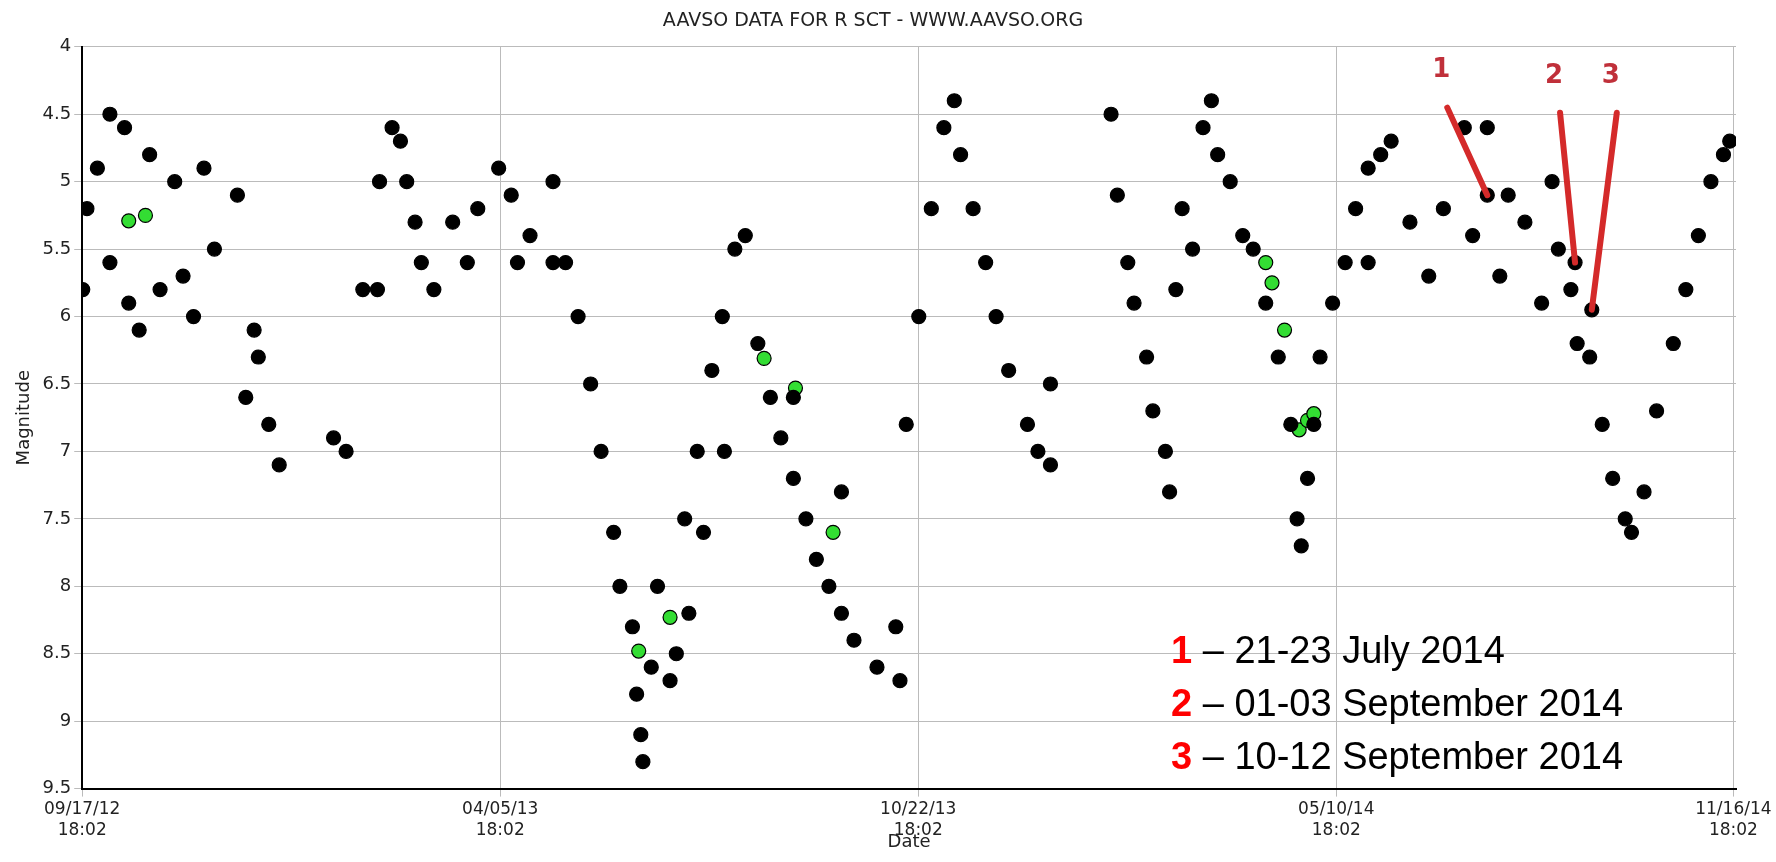 This screenshot has height=862, width=1776. I want to click on annotation: 1 – 21-23 July 2014, so click(1338, 649).